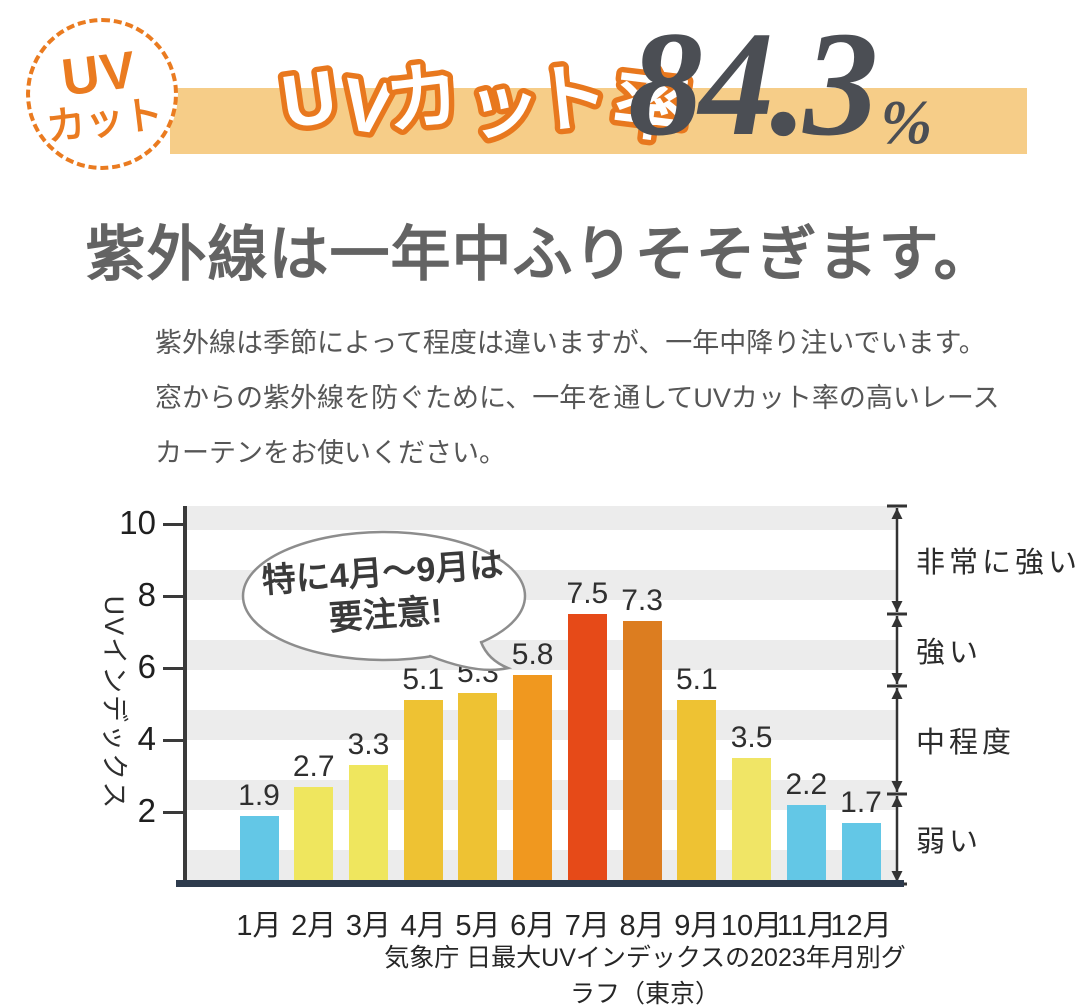 The width and height of the screenshot is (1080, 1005). Describe the element at coordinates (259, 926) in the screenshot. I see `x-tick-label: 1月` at that location.